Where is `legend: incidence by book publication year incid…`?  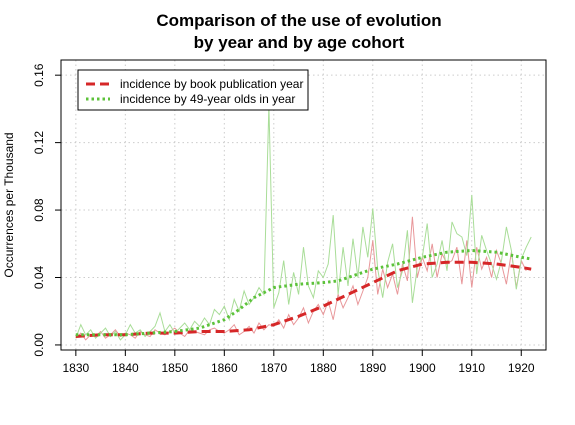 legend: incidence by book publication year incid… is located at coordinates (193, 90).